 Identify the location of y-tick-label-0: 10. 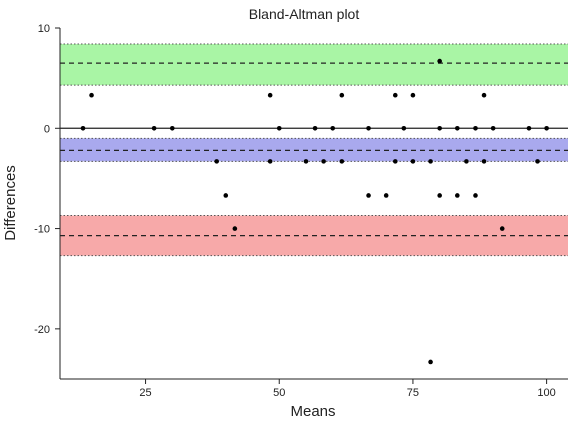
(44, 29).